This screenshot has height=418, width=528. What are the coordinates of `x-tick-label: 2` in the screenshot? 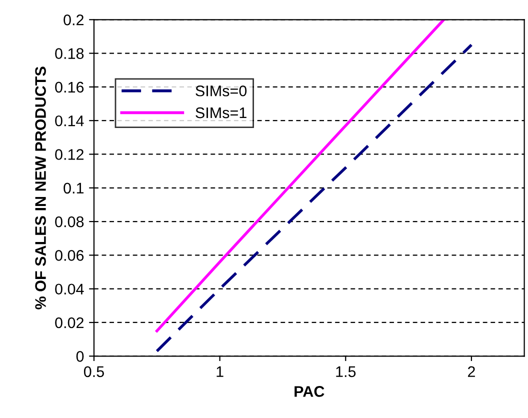 It's located at (471, 371).